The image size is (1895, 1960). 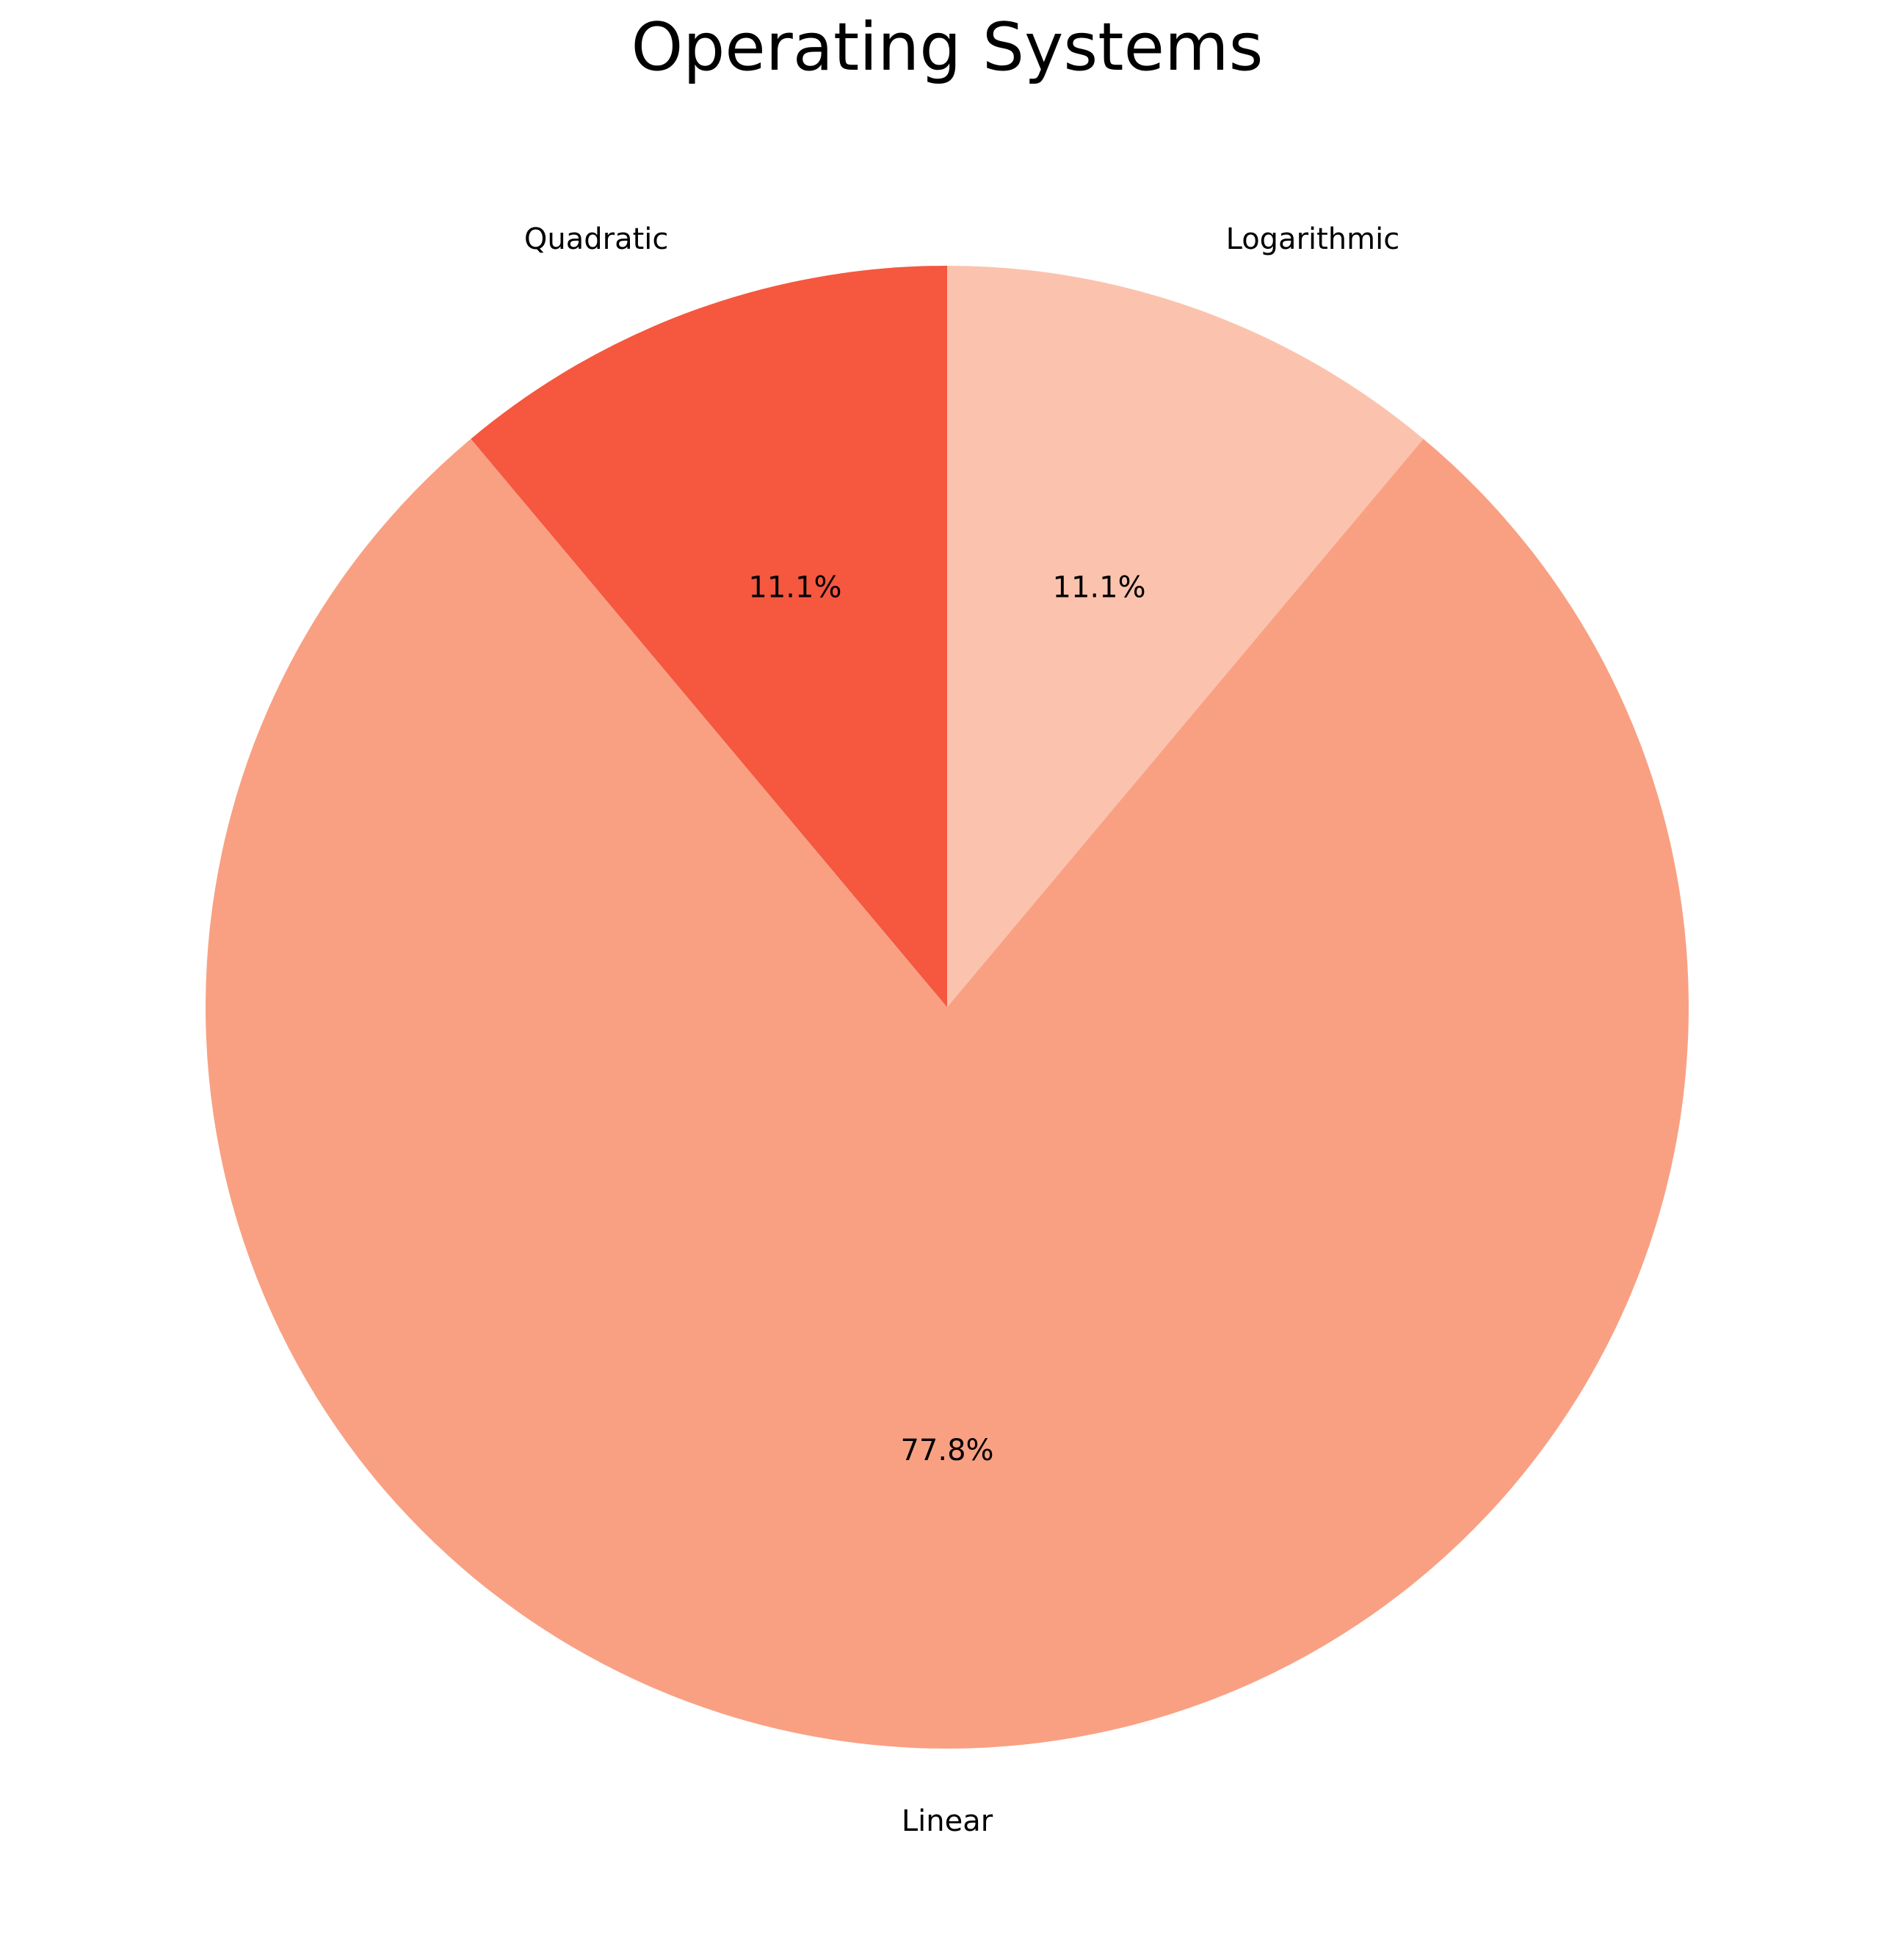 I want to click on pie-slice-logarithmic, so click(x=1185, y=636).